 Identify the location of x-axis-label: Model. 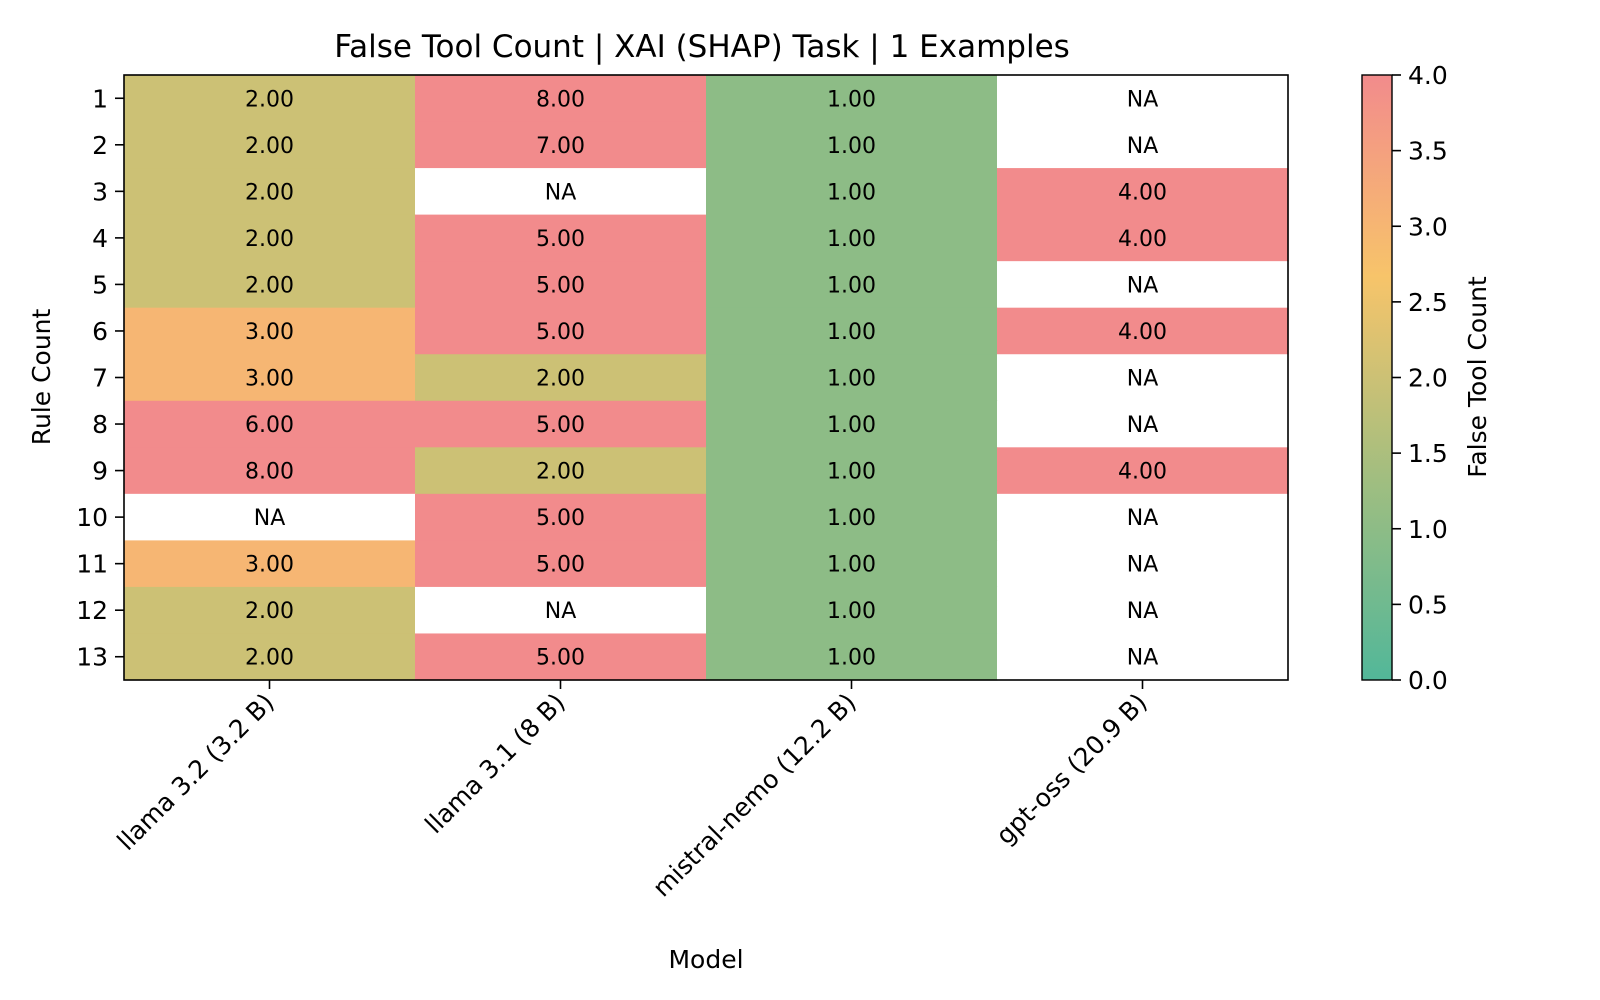
(705, 959).